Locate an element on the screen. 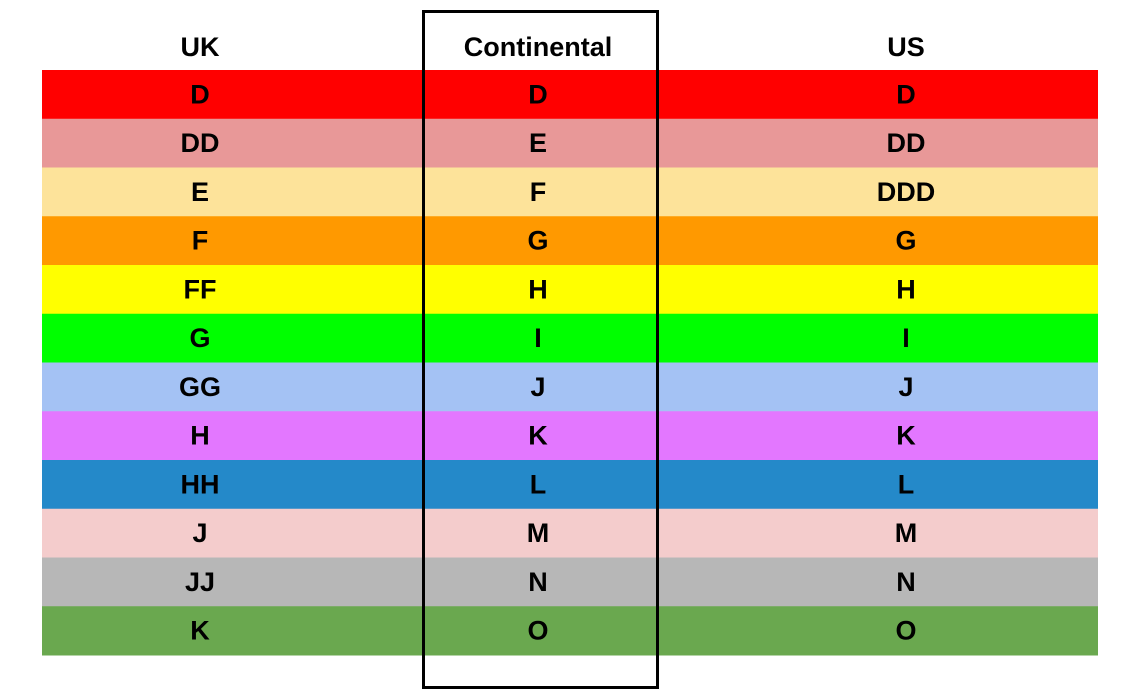 The image size is (1142, 700). cell: GG is located at coordinates (200, 387).